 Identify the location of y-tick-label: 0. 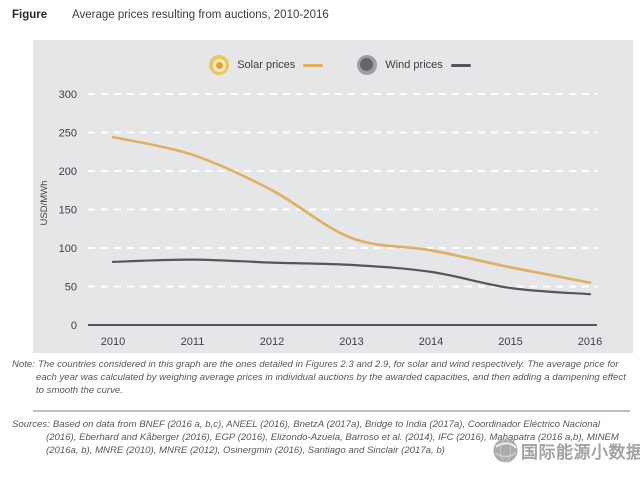
(74, 326).